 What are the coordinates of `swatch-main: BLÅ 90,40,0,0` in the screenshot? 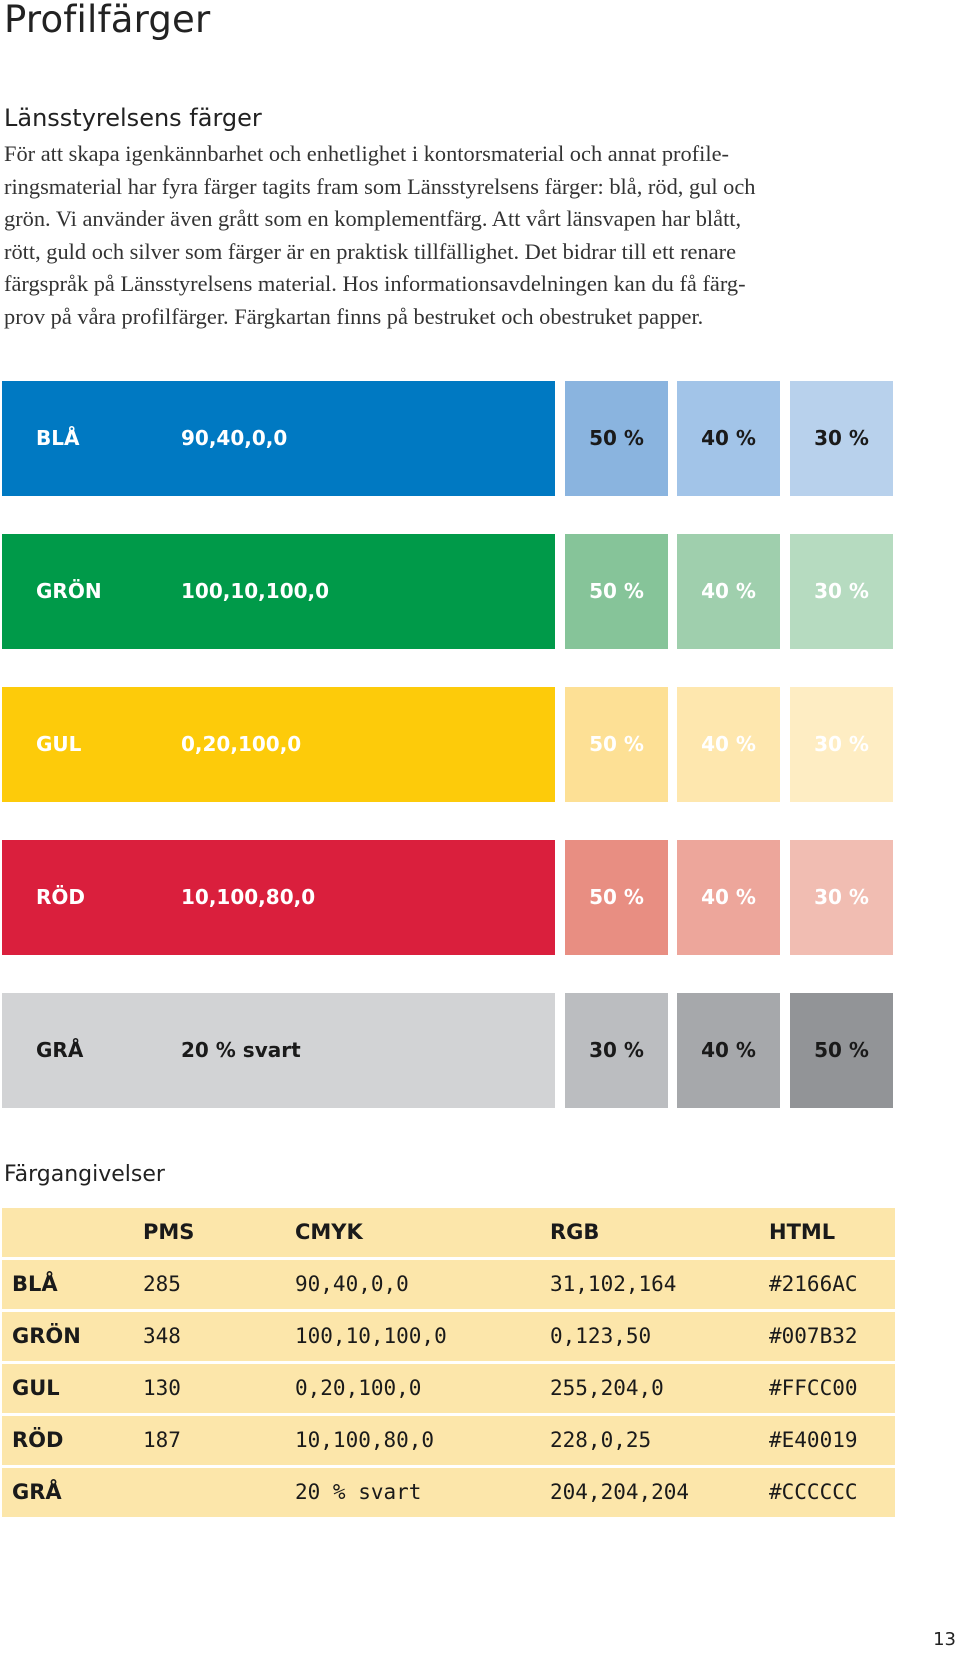 It's located at (278, 438).